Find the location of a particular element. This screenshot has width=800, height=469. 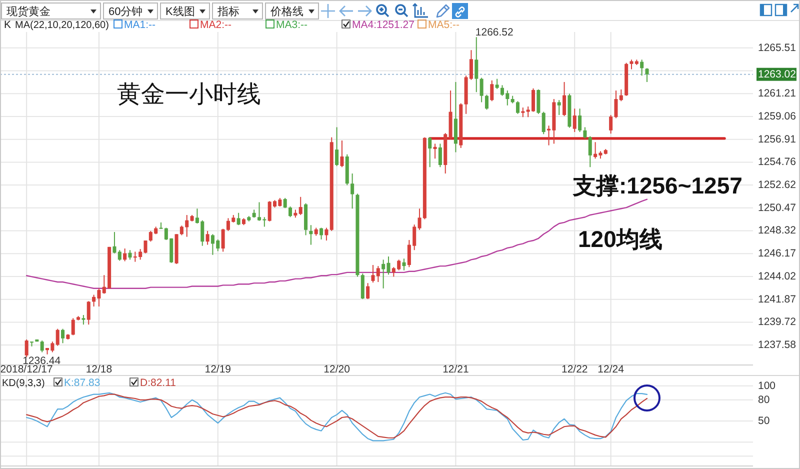

text: K is located at coordinates (8, 25).